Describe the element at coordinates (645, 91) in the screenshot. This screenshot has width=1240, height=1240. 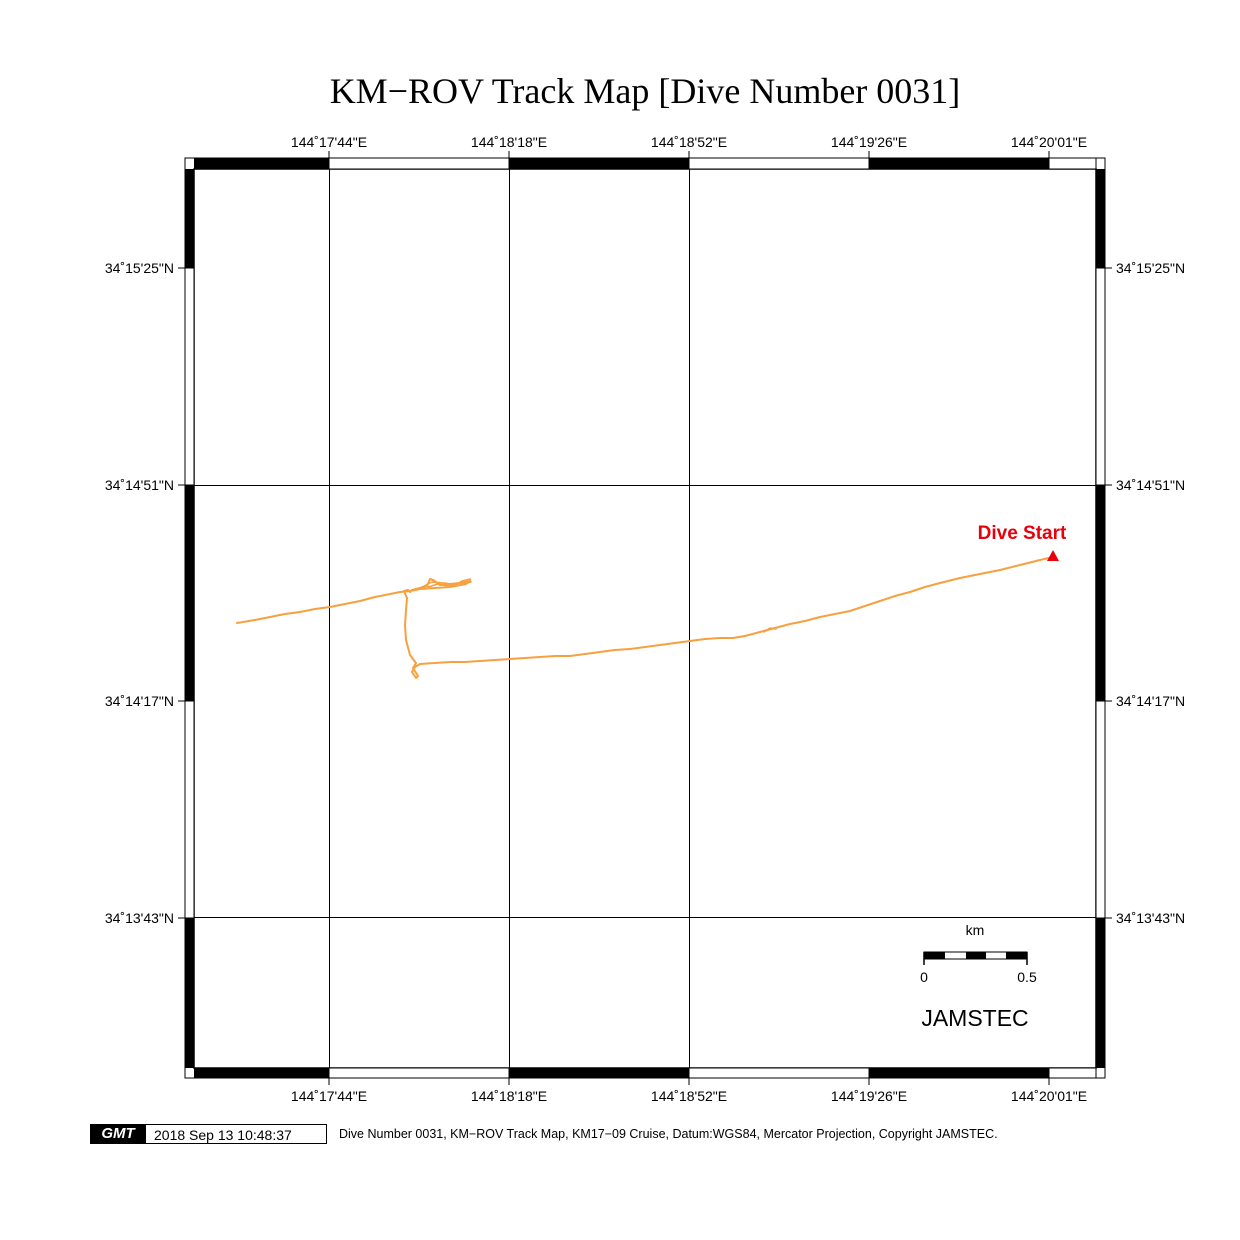
I see `map-title: KM−ROV Track Map [Dive Number 0031]` at that location.